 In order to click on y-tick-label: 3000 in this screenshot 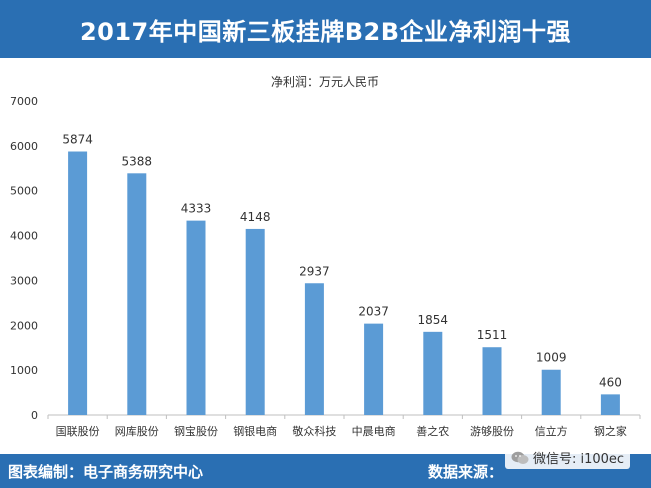, I will do `click(24, 280)`.